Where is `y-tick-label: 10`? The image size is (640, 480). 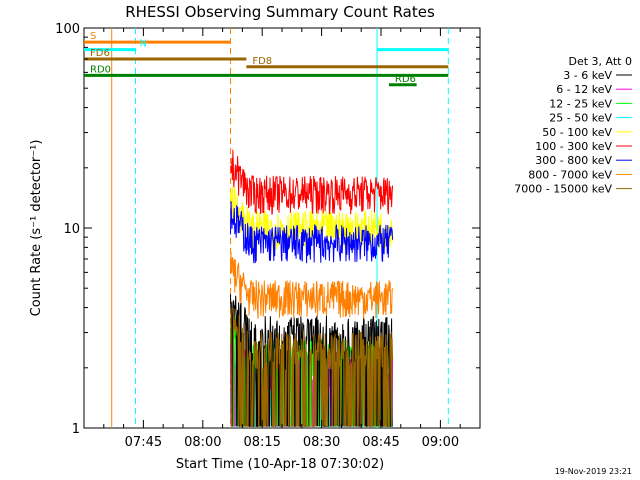 y-tick-label: 10 is located at coordinates (71, 229).